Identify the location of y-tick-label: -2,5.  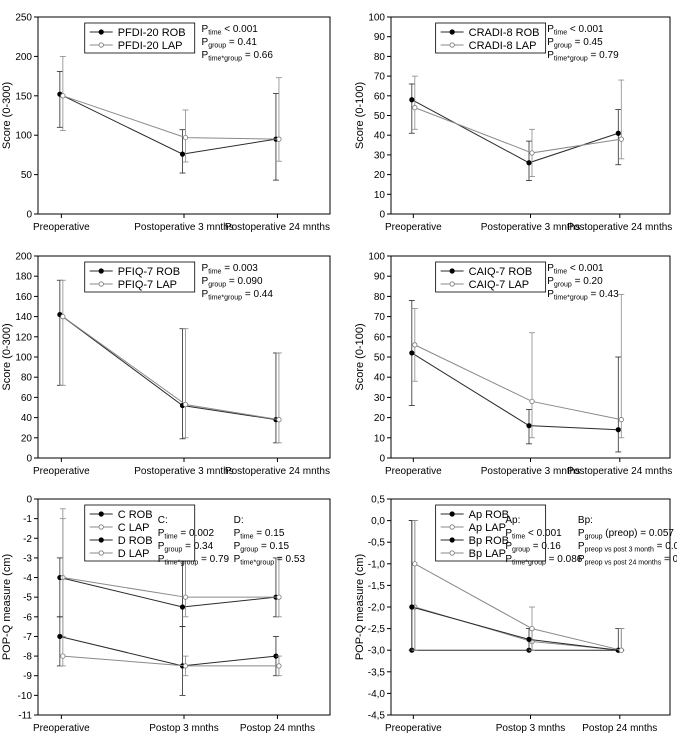
(377, 629).